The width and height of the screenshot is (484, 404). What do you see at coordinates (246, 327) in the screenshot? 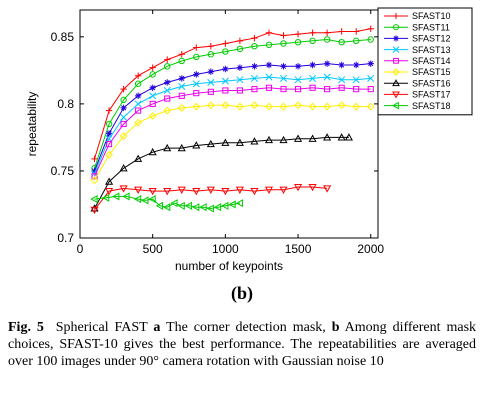
I see `caption-part-a-text: The corner detection mask,` at bounding box center [246, 327].